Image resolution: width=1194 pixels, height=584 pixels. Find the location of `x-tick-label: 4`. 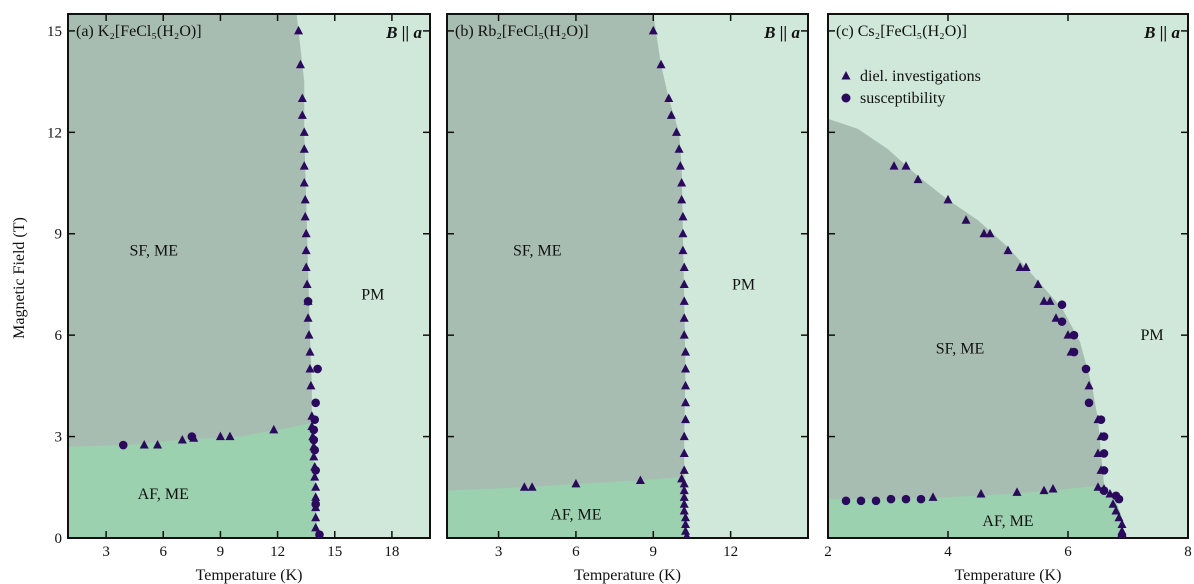

x-tick-label: 4 is located at coordinates (948, 552).